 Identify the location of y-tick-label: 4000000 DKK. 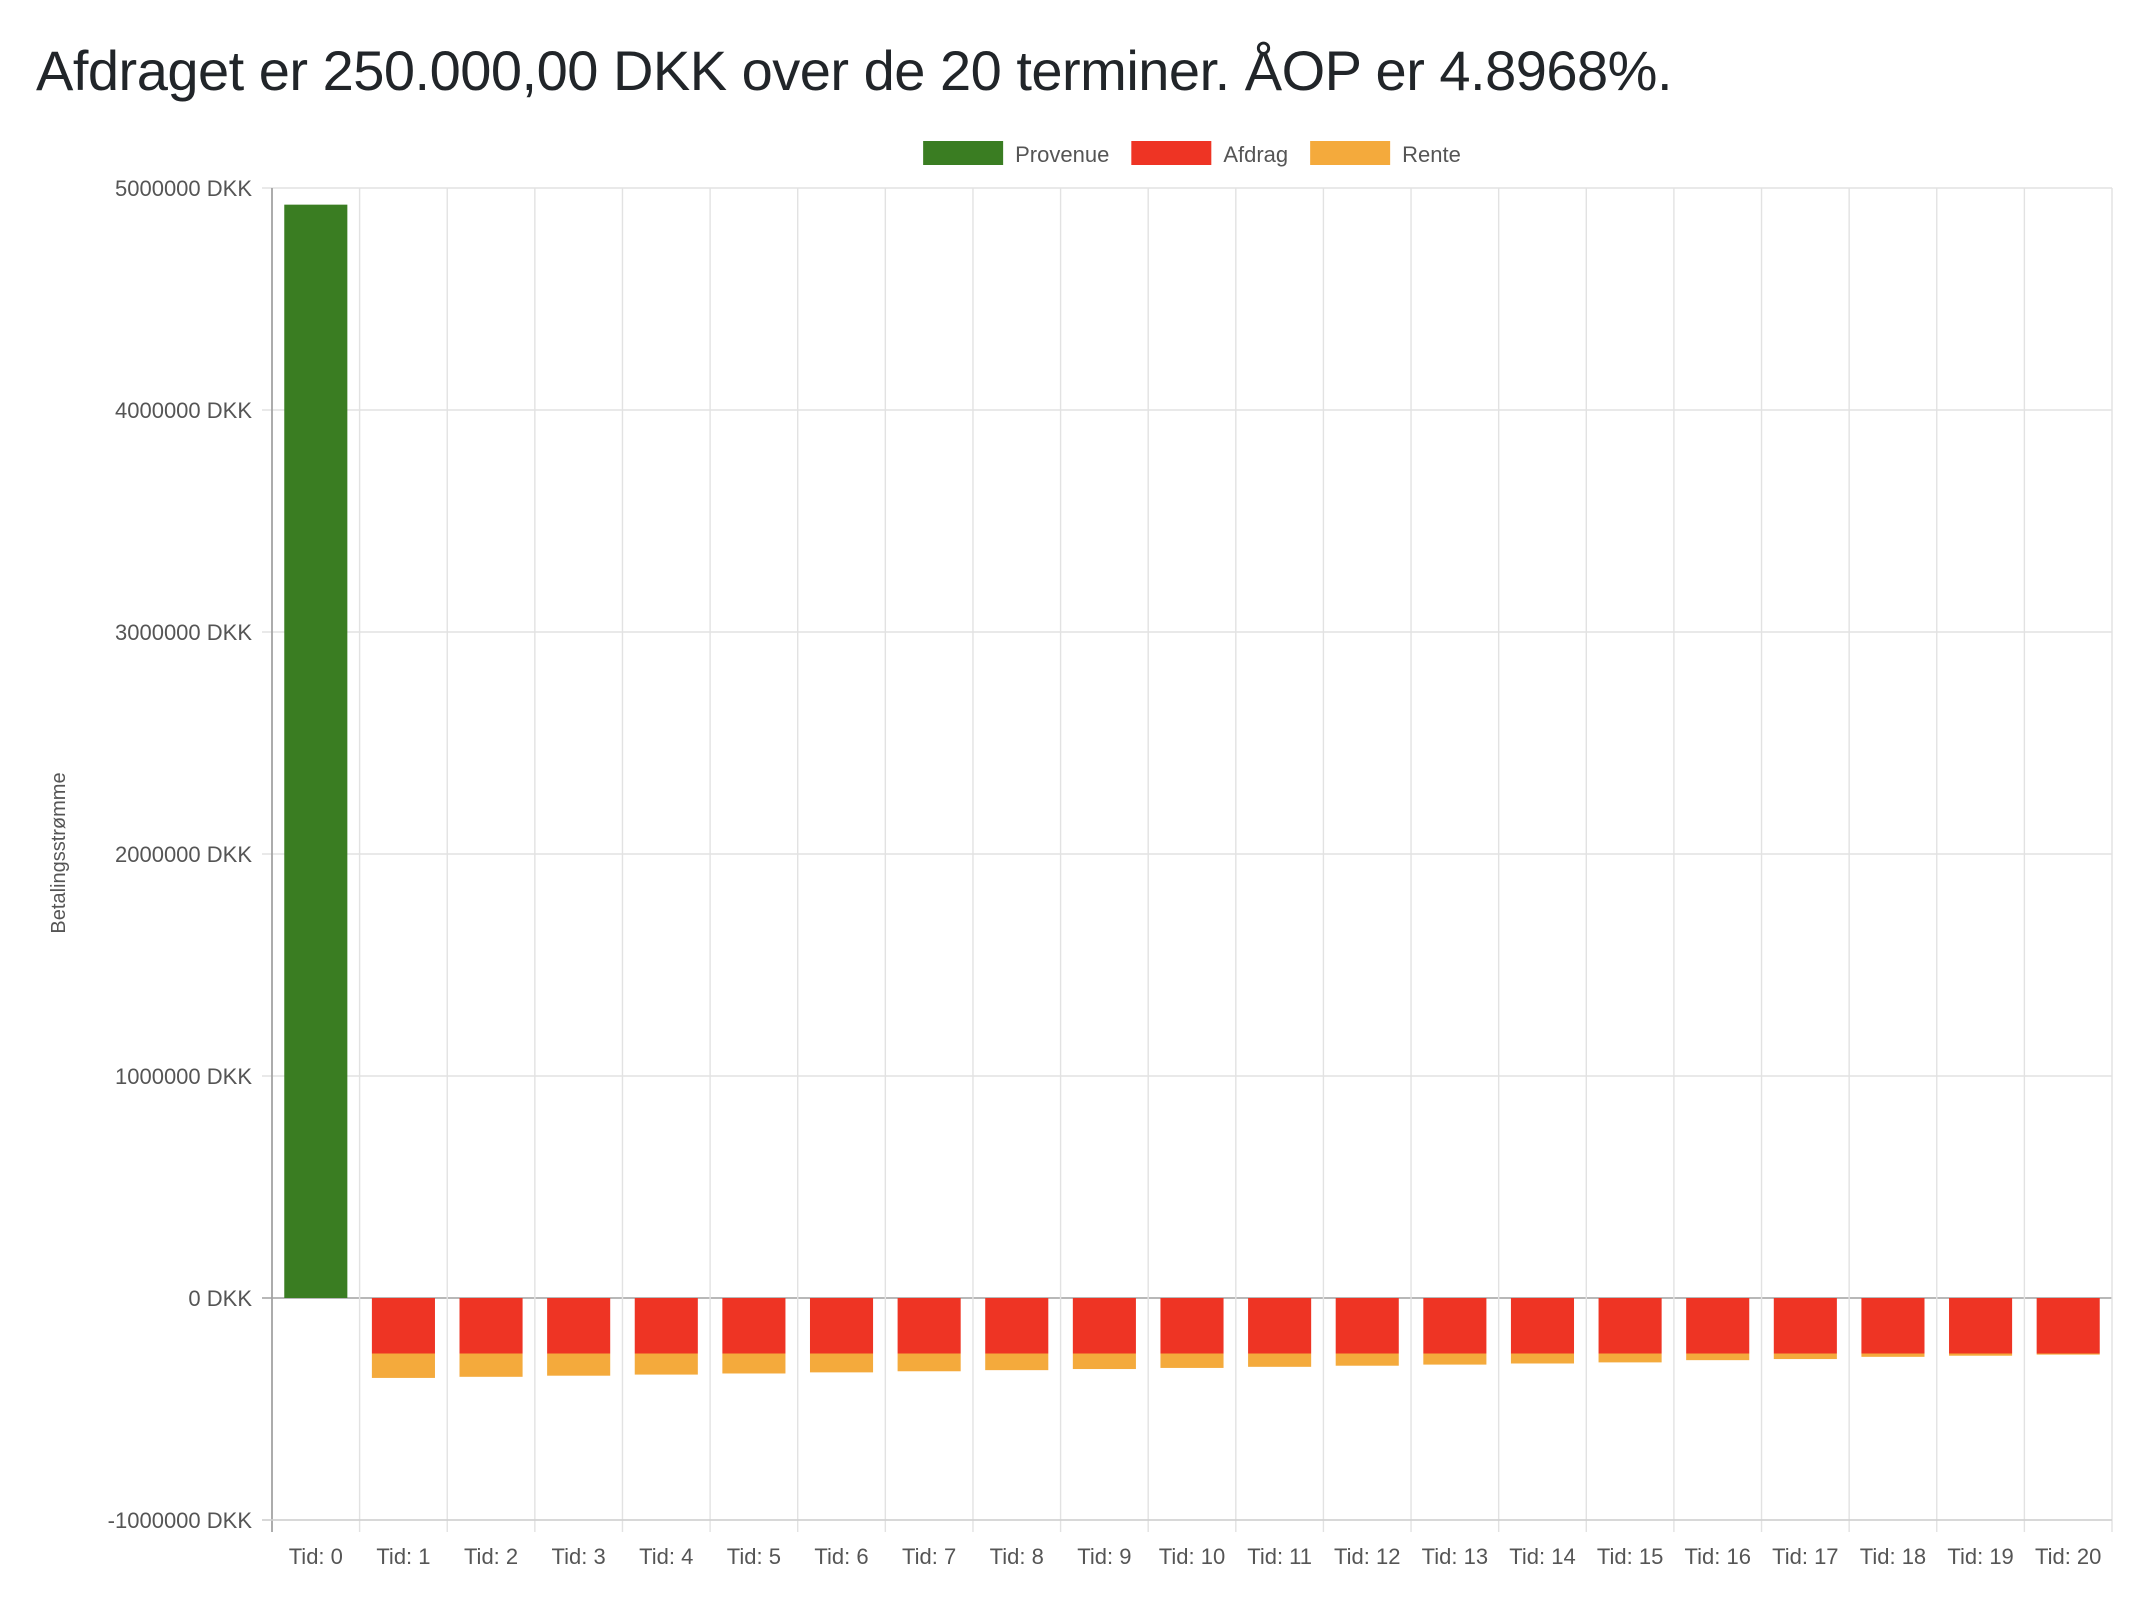
(183, 410).